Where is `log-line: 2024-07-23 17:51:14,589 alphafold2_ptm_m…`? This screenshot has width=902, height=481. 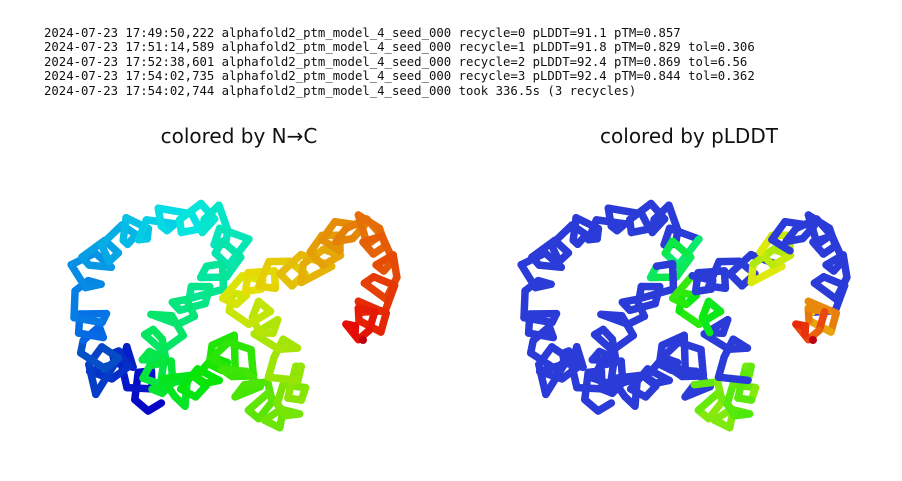
log-line: 2024-07-23 17:51:14,589 alphafold2_ptm_m… is located at coordinates (399, 47).